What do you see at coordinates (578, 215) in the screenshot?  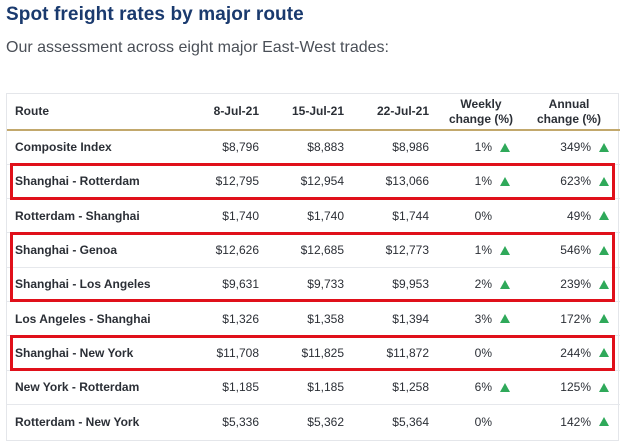 I see `annual-change-cell-value: 49%` at bounding box center [578, 215].